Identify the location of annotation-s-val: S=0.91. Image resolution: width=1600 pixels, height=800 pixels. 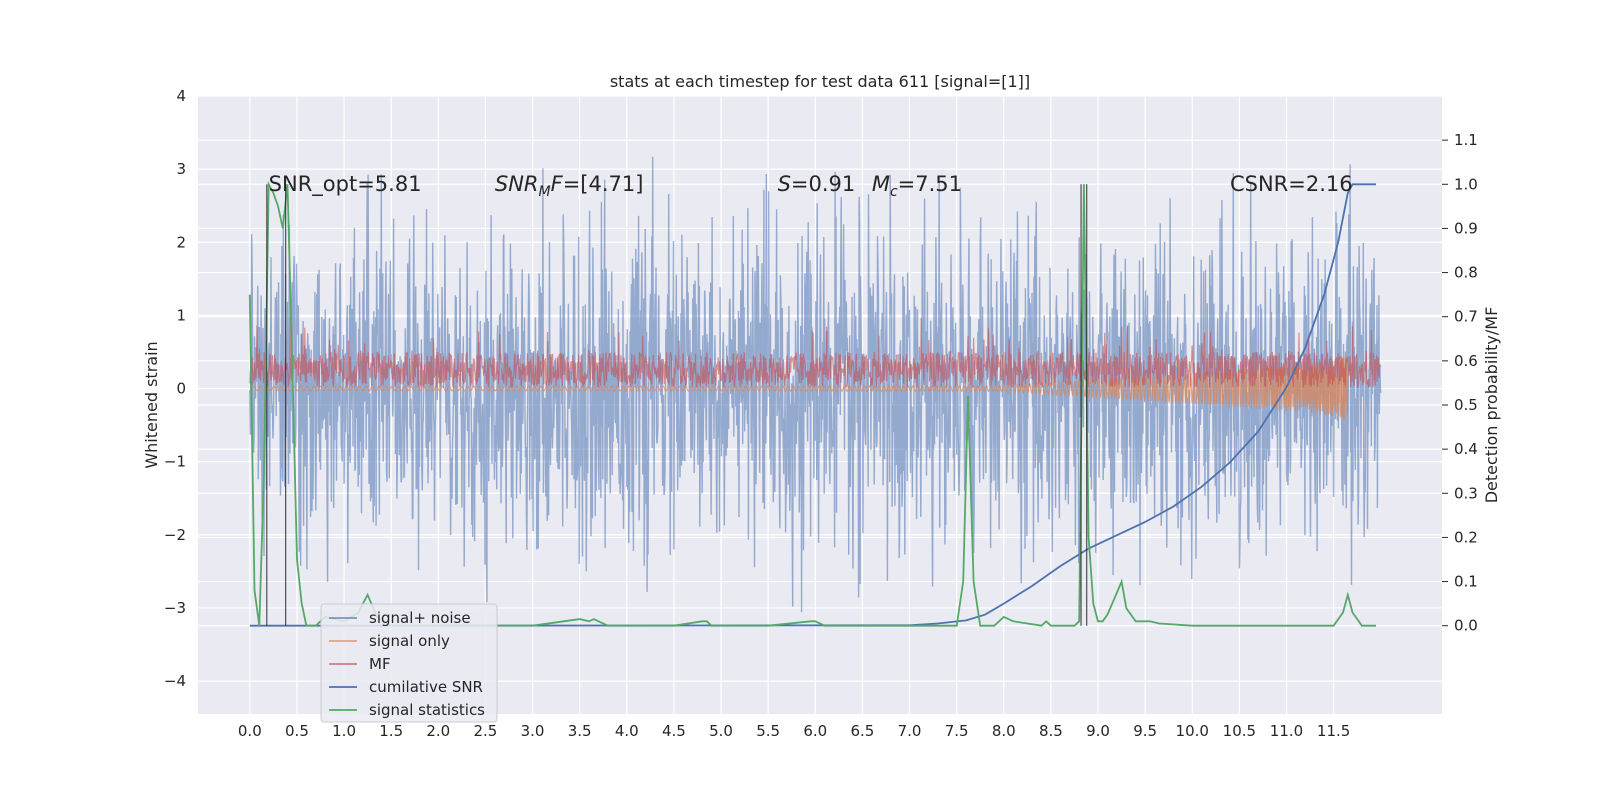
(817, 184).